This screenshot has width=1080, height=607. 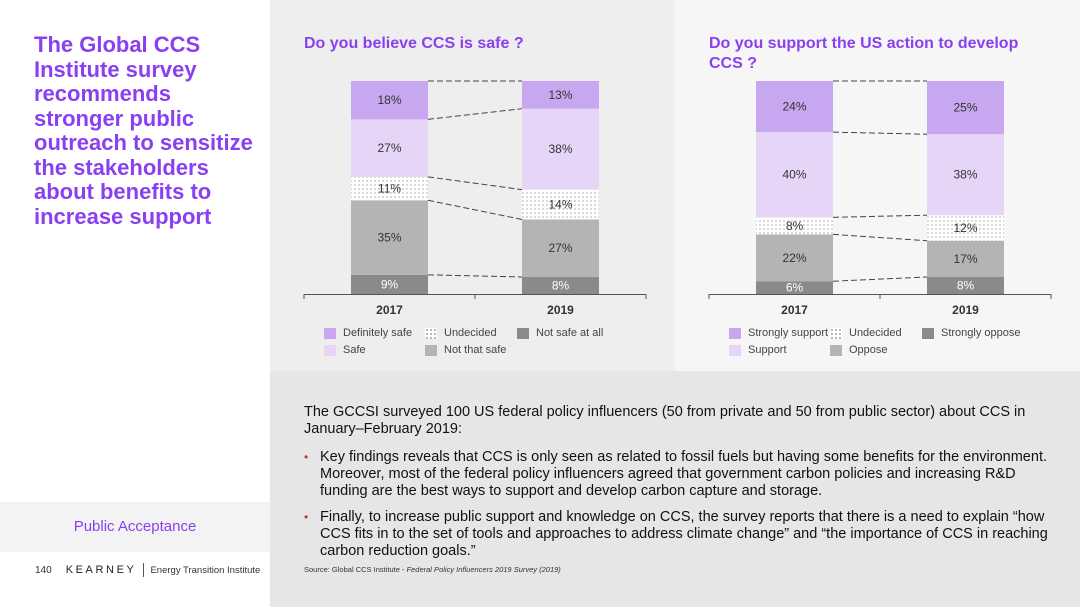 What do you see at coordinates (880, 198) in the screenshot?
I see `support-chart: 6% 22% 8% 40% 24% 2017 8% 17% 12% 38% 25% 2019` at bounding box center [880, 198].